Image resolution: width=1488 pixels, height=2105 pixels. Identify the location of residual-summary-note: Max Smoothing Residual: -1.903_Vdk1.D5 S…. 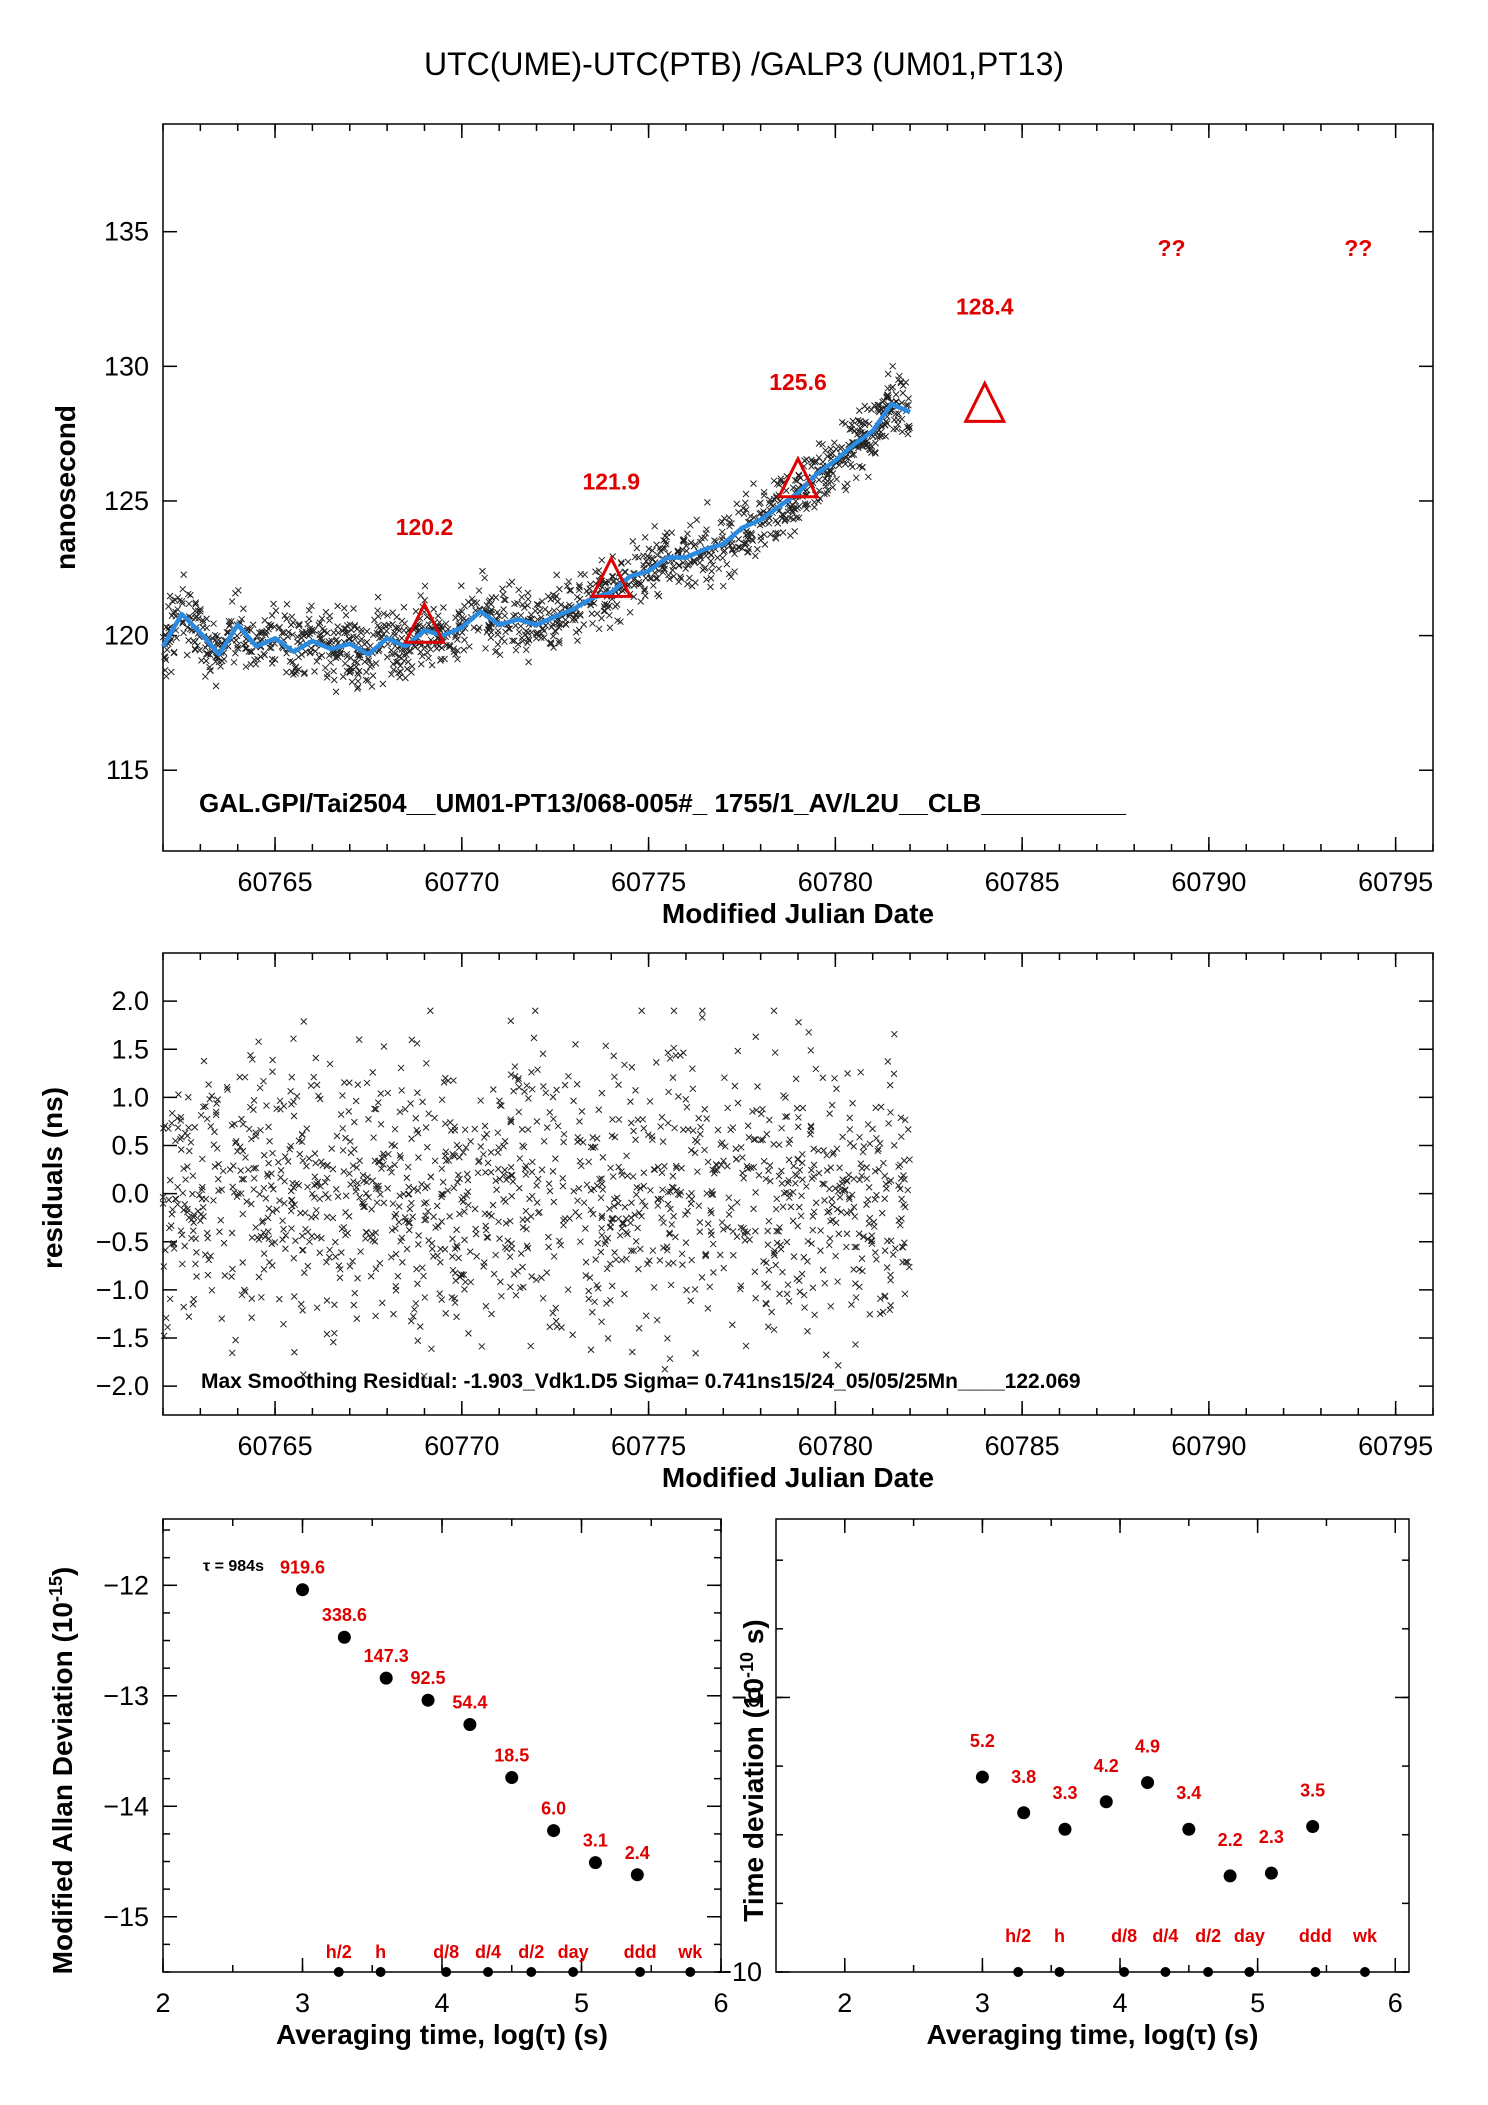
(641, 1381).